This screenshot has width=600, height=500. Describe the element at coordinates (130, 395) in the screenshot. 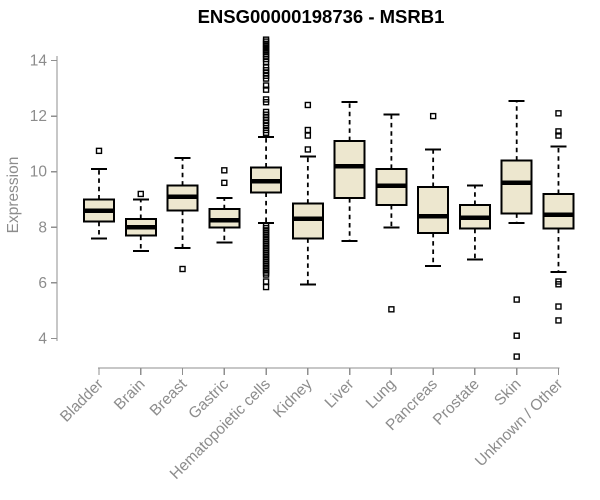

I see `x-tick-label-brain: Brain` at that location.